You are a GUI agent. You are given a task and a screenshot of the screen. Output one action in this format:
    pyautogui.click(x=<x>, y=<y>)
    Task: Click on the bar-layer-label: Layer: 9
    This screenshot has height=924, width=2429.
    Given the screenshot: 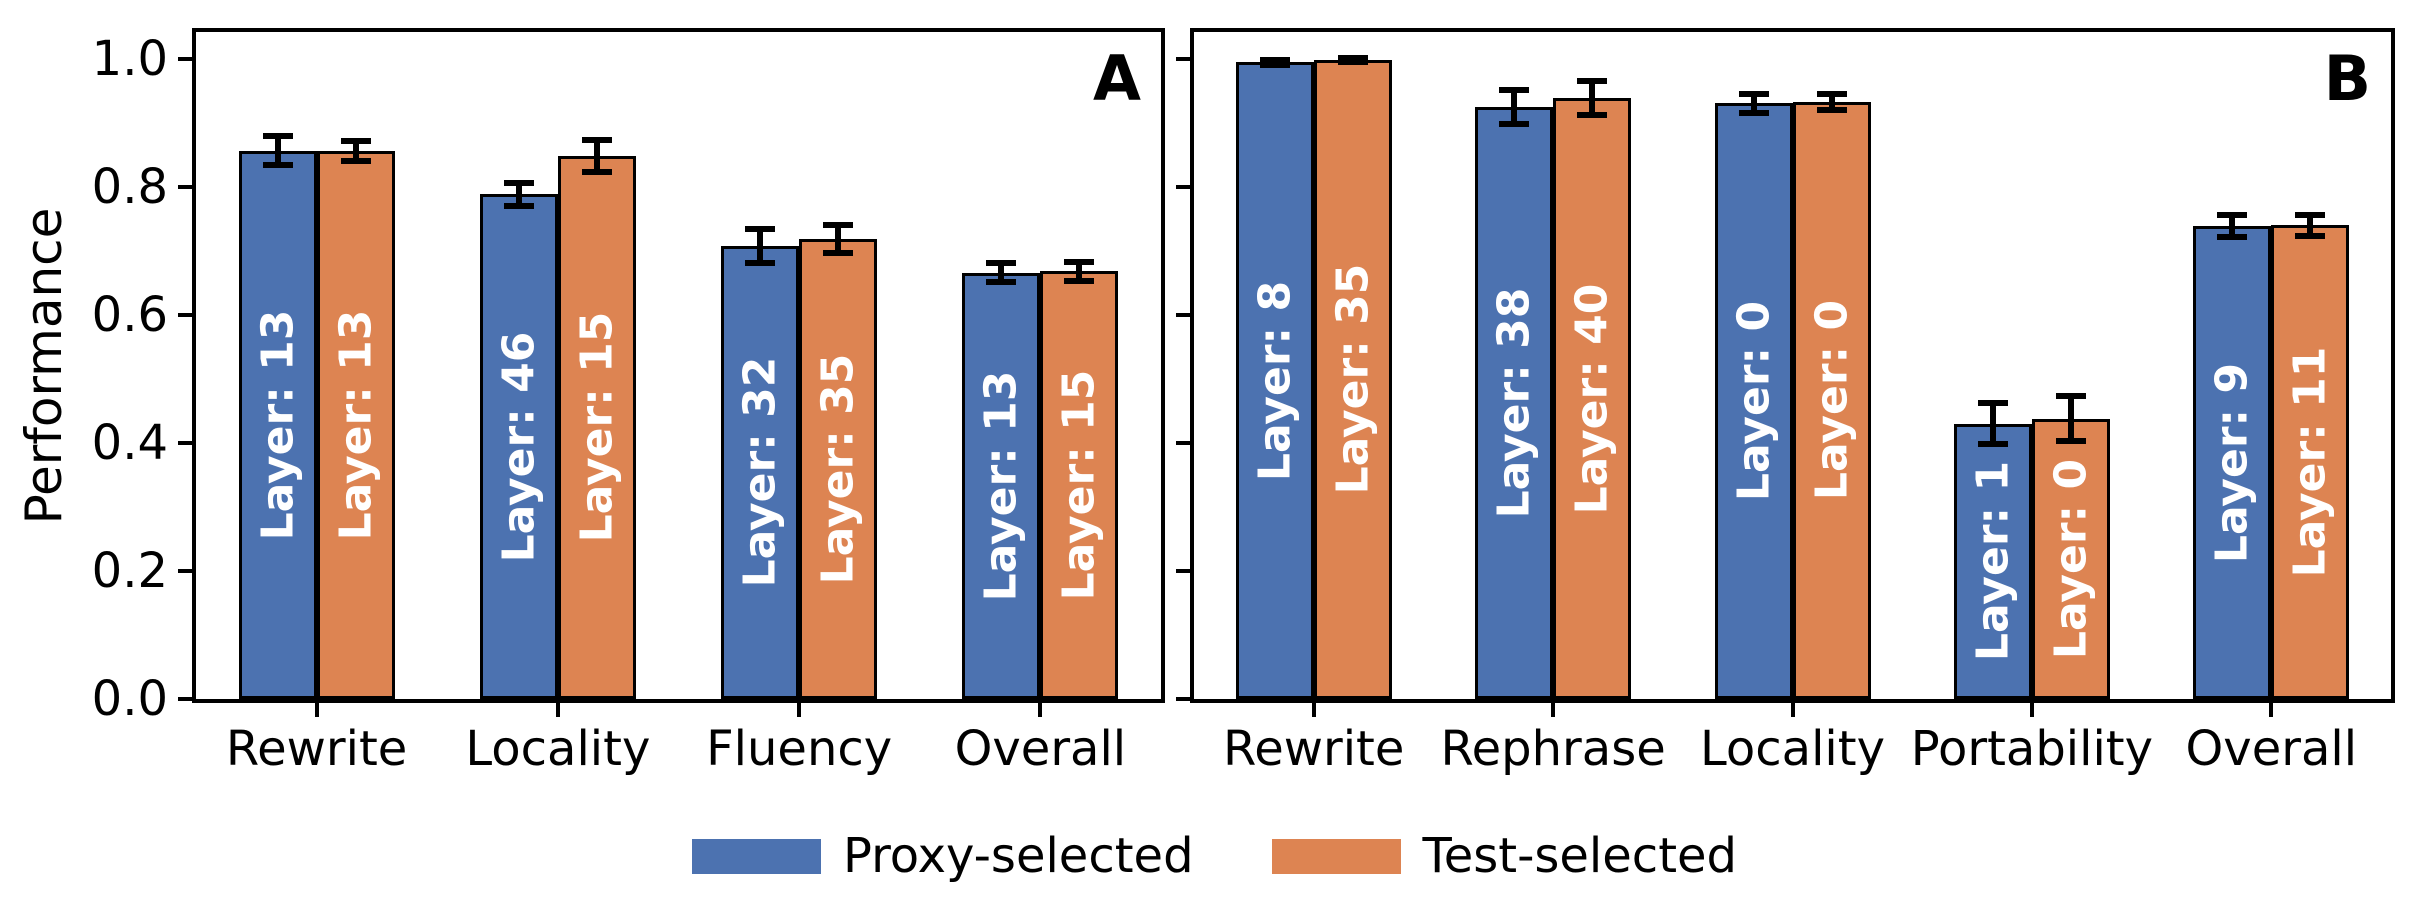 What is the action you would take?
    pyautogui.click(x=2232, y=462)
    